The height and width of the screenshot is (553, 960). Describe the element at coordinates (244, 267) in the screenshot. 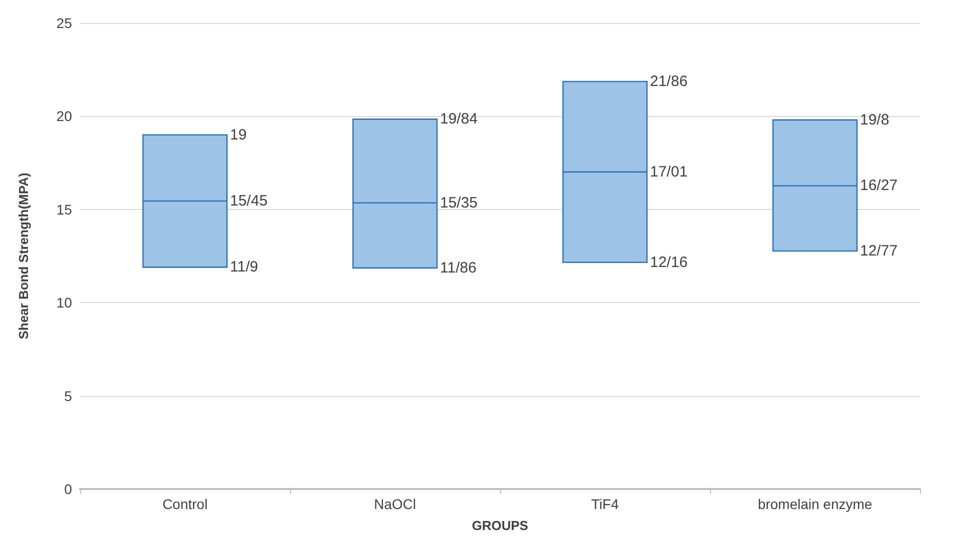

I see `annotation: 11/9` at that location.